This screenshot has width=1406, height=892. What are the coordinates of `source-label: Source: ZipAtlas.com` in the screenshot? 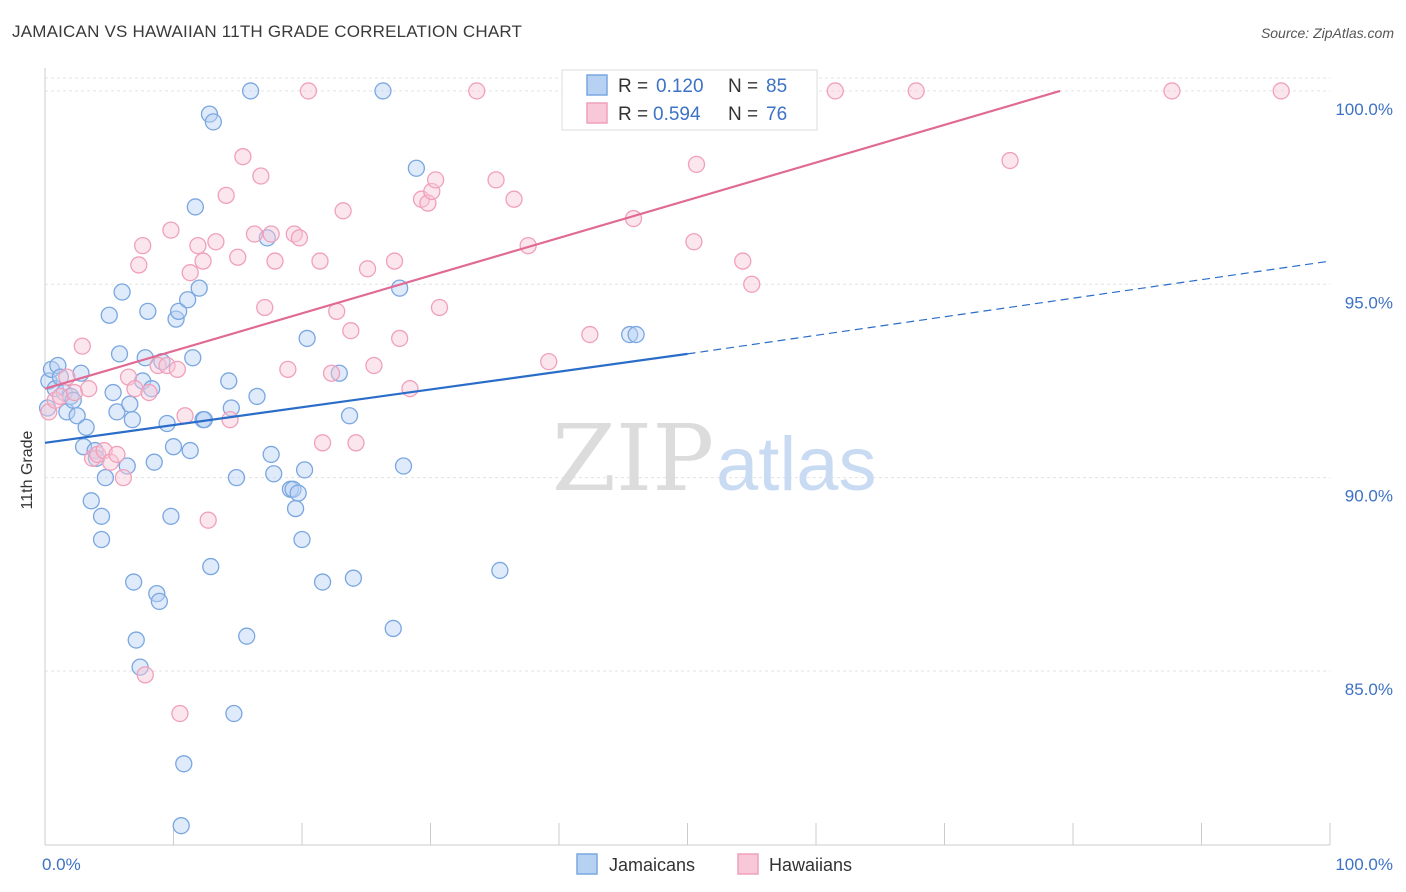 It's located at (1327, 33).